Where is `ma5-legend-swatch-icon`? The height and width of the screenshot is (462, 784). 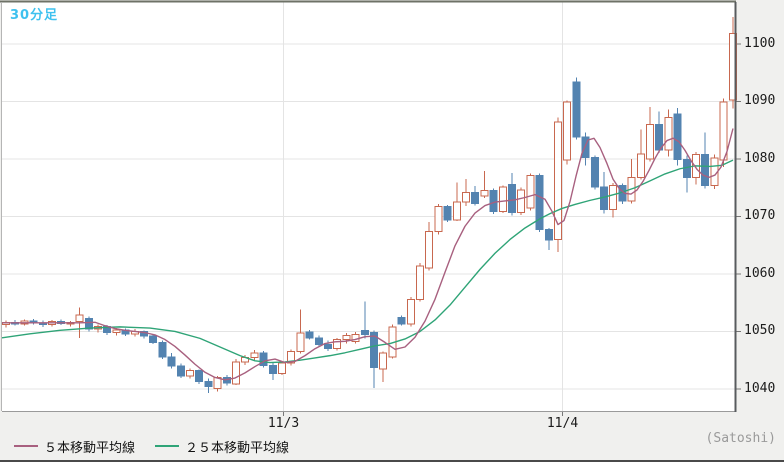 ma5-legend-swatch-icon is located at coordinates (26, 446).